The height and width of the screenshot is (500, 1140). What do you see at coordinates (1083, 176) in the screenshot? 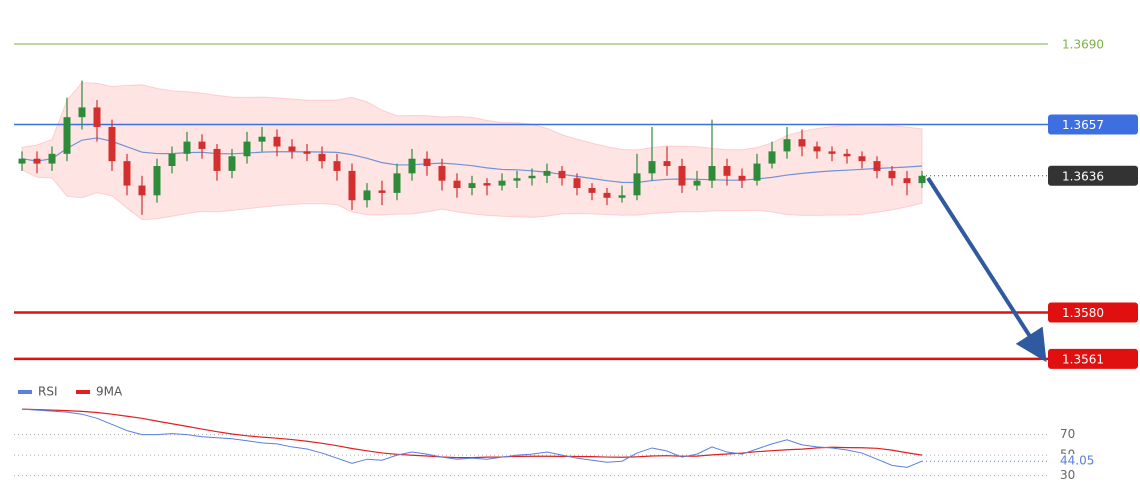
I see `current-label: 1.3636` at bounding box center [1083, 176].